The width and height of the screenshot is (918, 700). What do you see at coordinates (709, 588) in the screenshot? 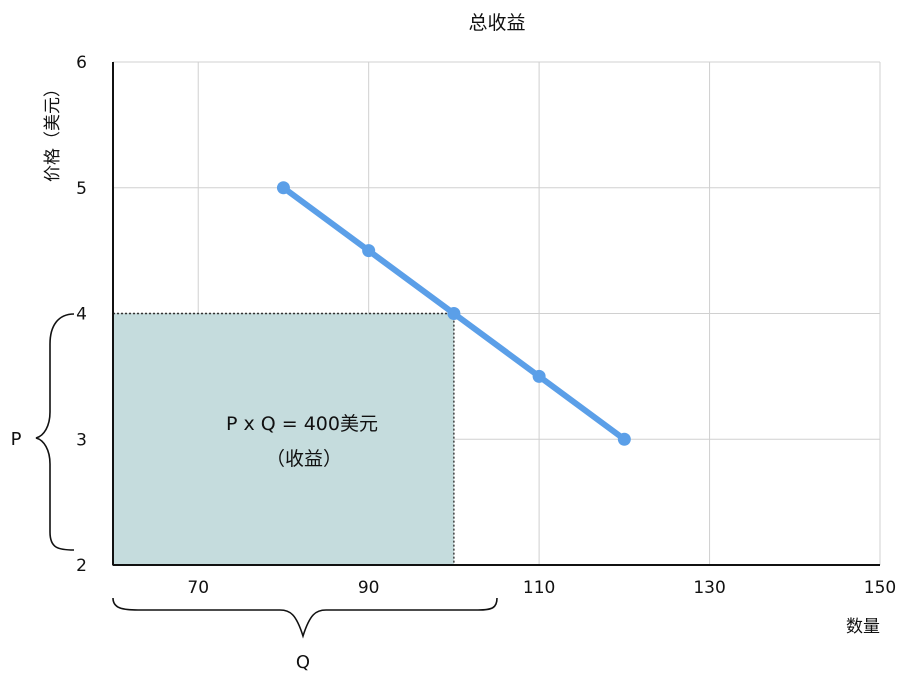
I see `x-tick-label: 130` at bounding box center [709, 588].